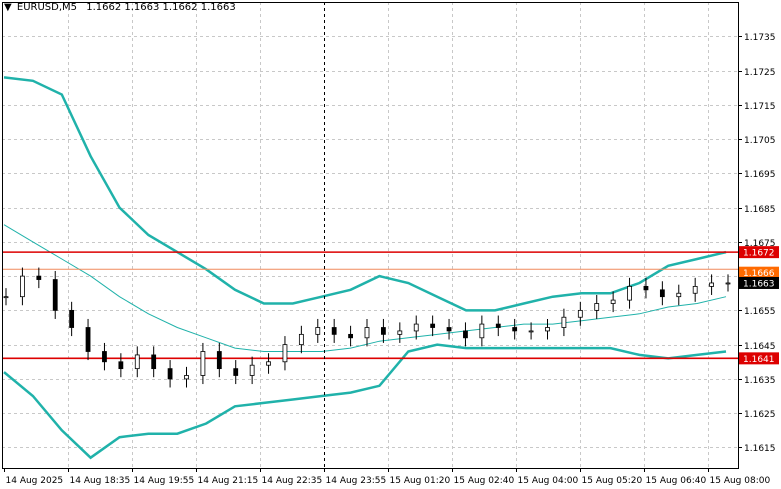  Describe the element at coordinates (228, 481) in the screenshot. I see `x-tick-label: 14 Aug 21:15` at that location.